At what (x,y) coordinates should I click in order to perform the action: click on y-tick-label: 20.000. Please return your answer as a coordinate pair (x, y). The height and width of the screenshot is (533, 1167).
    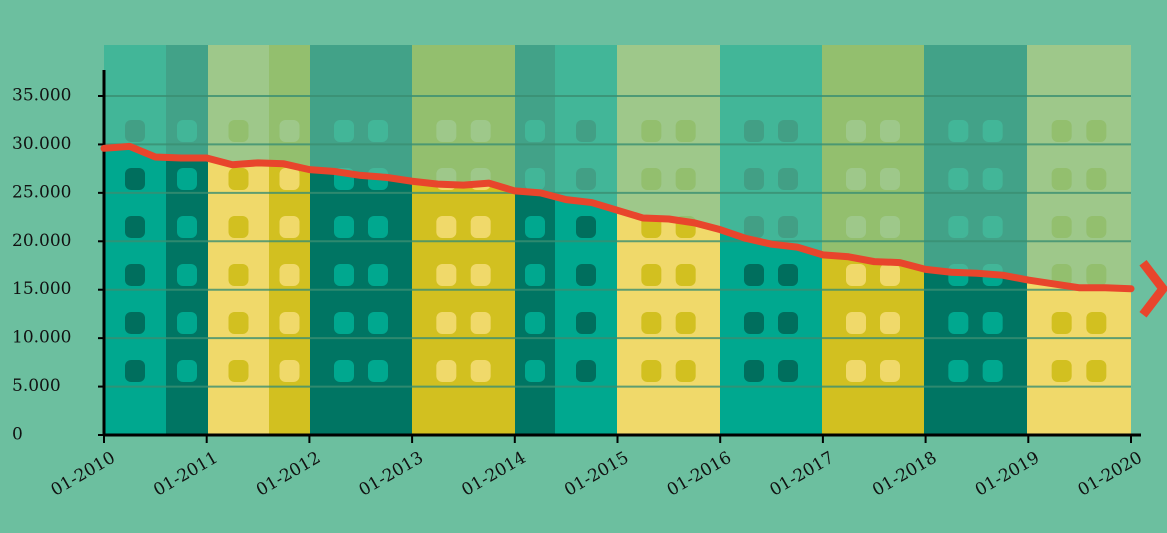
    Looking at the image, I should click on (41, 241).